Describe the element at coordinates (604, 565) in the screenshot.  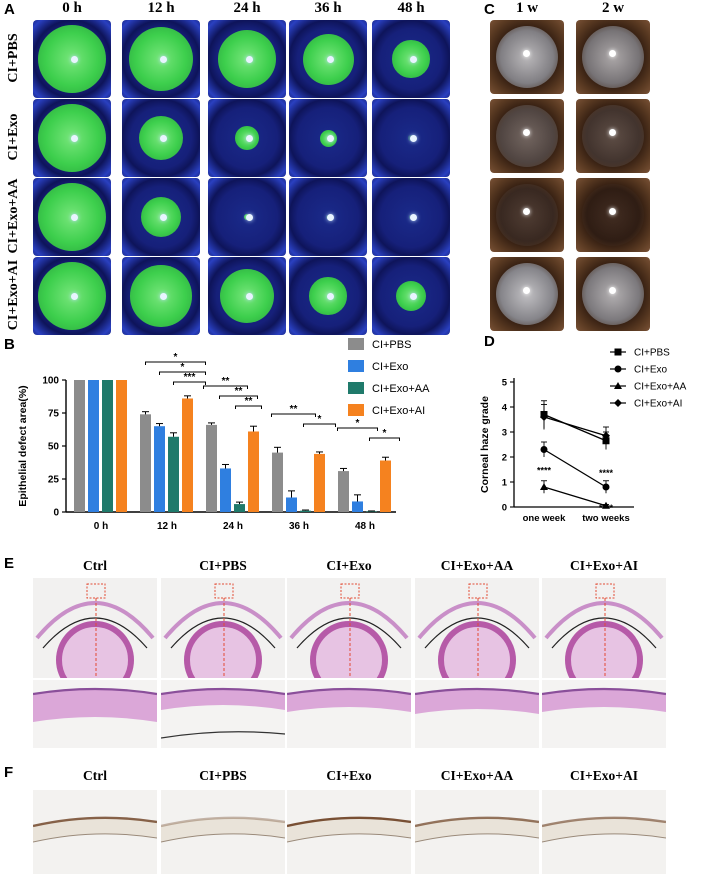
I see `panel-e-column-label: CI+Exo+AI` at that location.